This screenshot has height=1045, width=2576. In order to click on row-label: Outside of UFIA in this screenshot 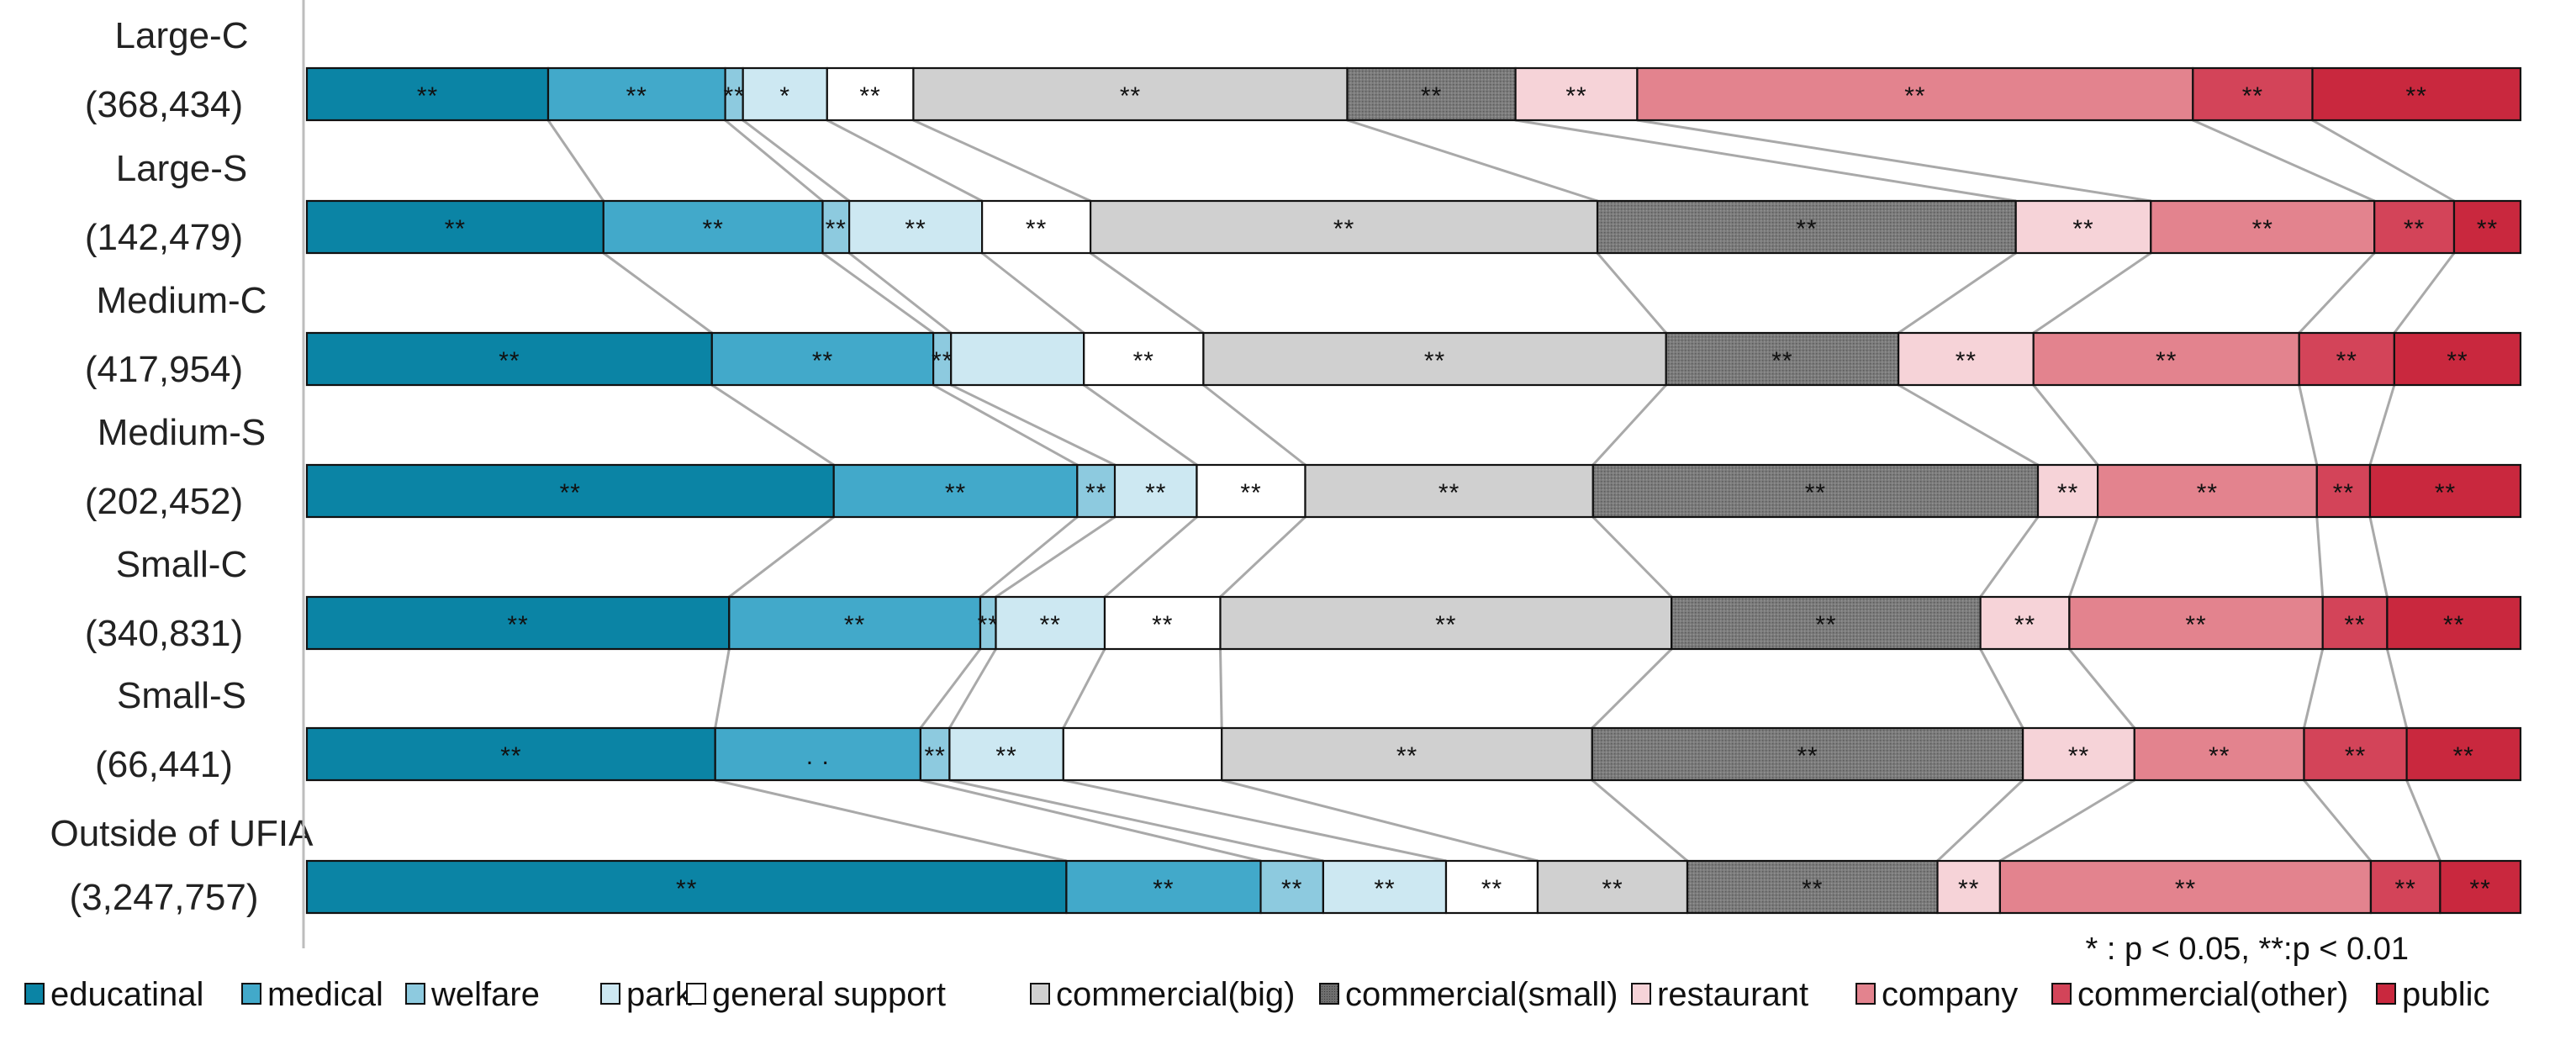, I will do `click(182, 833)`.